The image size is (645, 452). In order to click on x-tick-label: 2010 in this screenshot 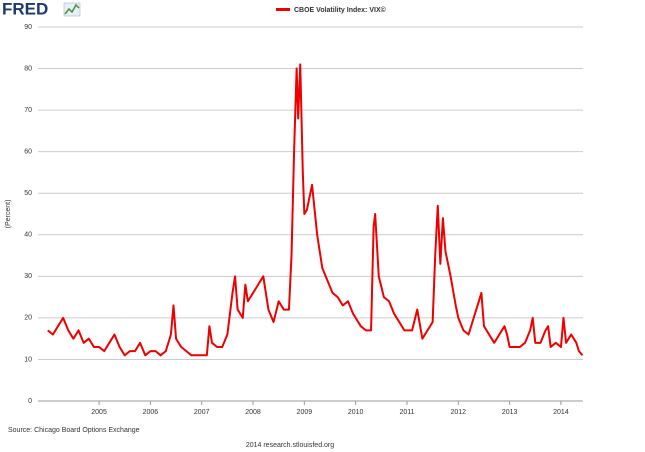, I will do `click(356, 412)`.